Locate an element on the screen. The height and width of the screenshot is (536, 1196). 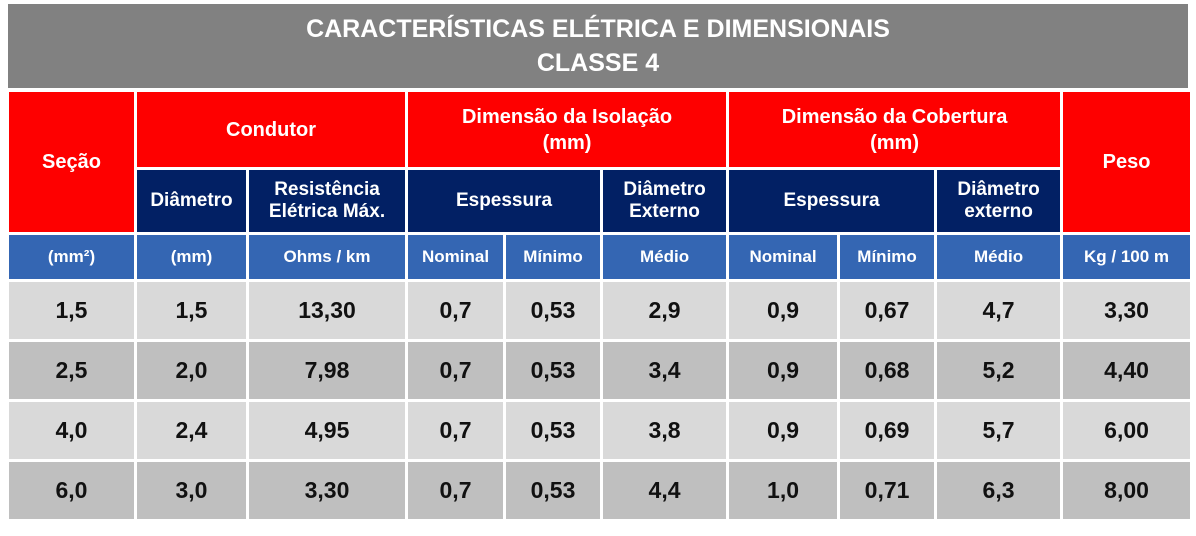
header-diametro-externo-cobertura: Diâmetro externo is located at coordinates (999, 201).